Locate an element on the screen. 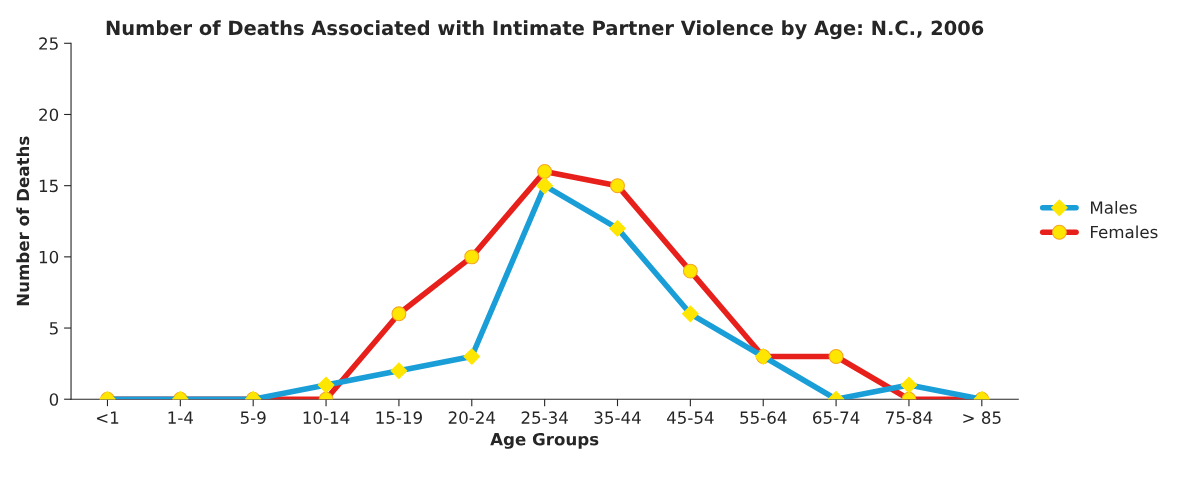  legend-label: Females is located at coordinates (1124, 232).